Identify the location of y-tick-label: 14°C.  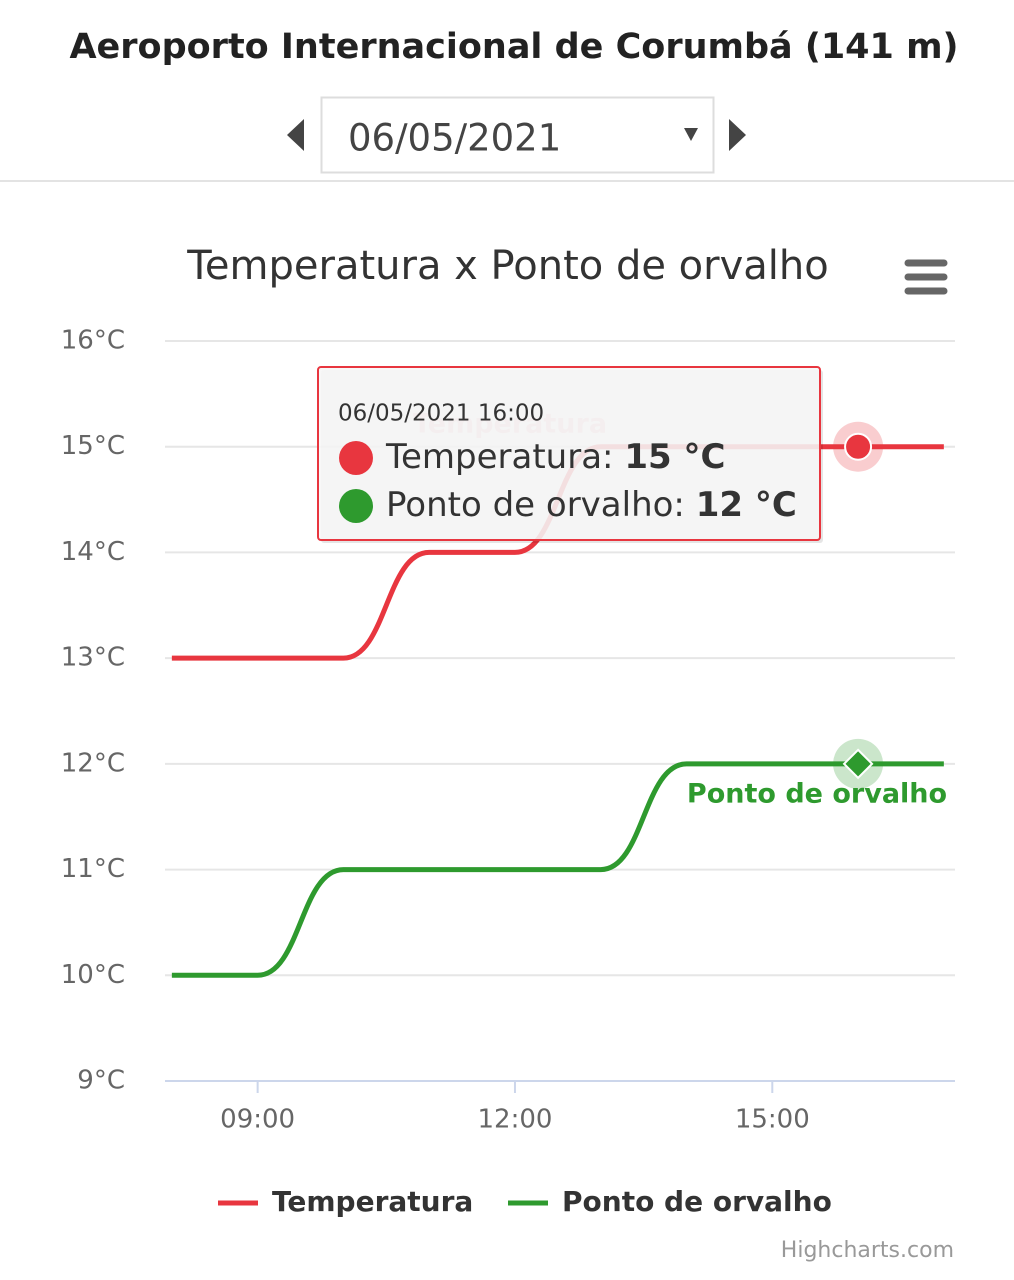
(93, 552).